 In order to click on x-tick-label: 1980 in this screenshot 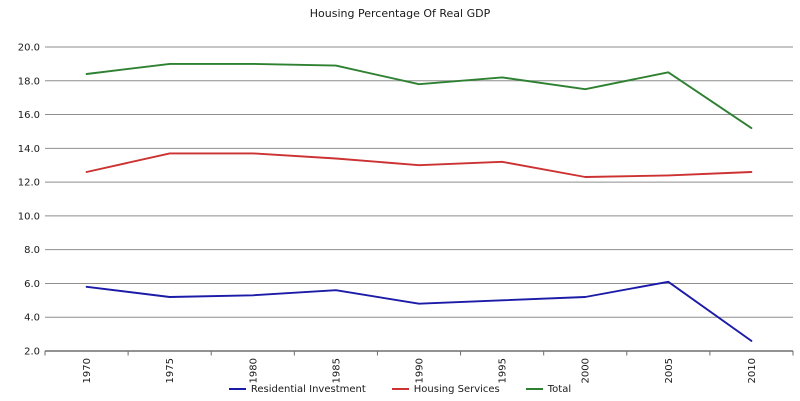, I will do `click(253, 370)`.